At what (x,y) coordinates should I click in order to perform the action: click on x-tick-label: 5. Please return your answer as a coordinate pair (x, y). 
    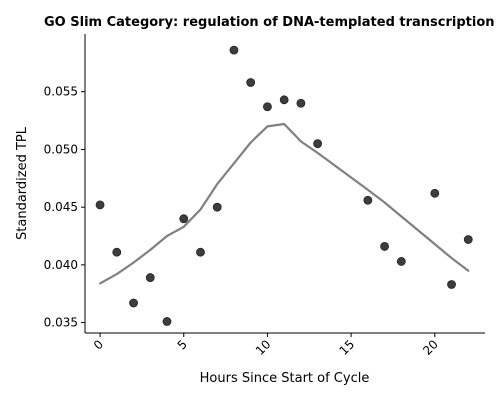
    Looking at the image, I should click on (182, 344).